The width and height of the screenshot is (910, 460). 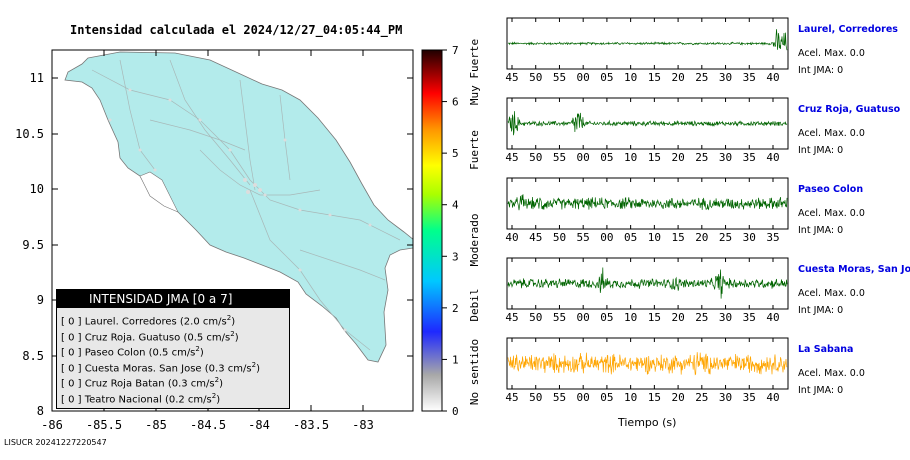 I want to click on x-axis-label: Tiempo (s), so click(x=647, y=422).